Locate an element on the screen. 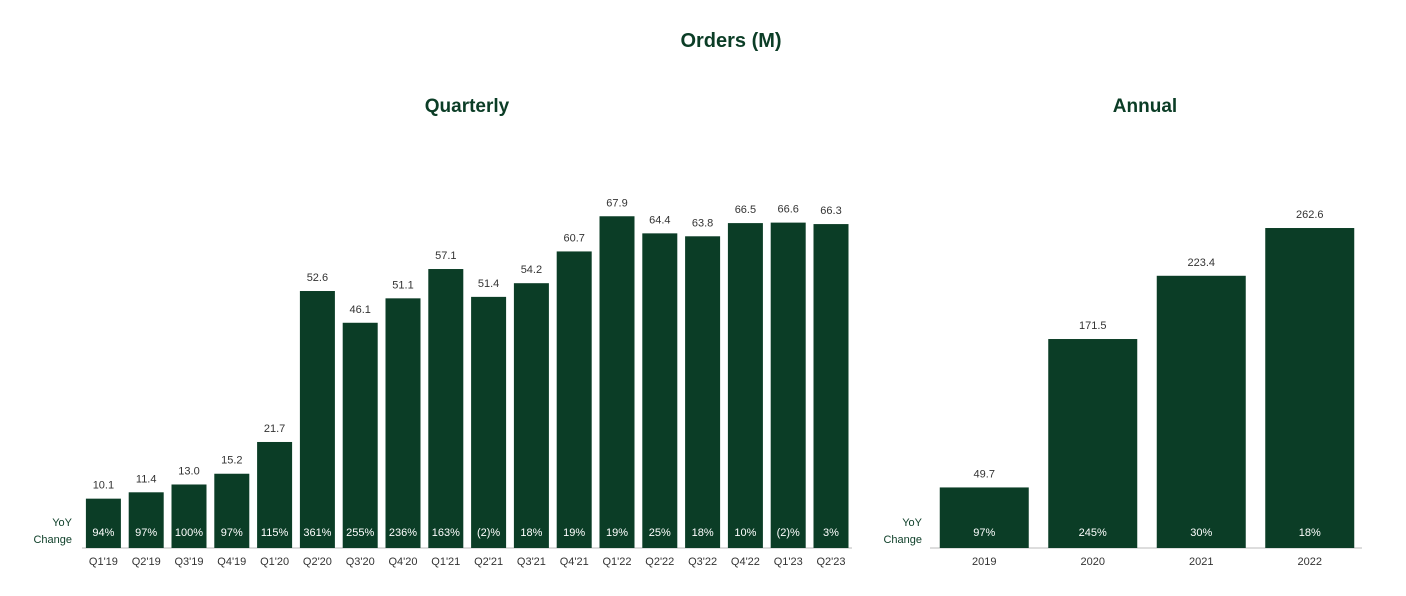  quarterly-value-label-5: 52.6 is located at coordinates (317, 278).